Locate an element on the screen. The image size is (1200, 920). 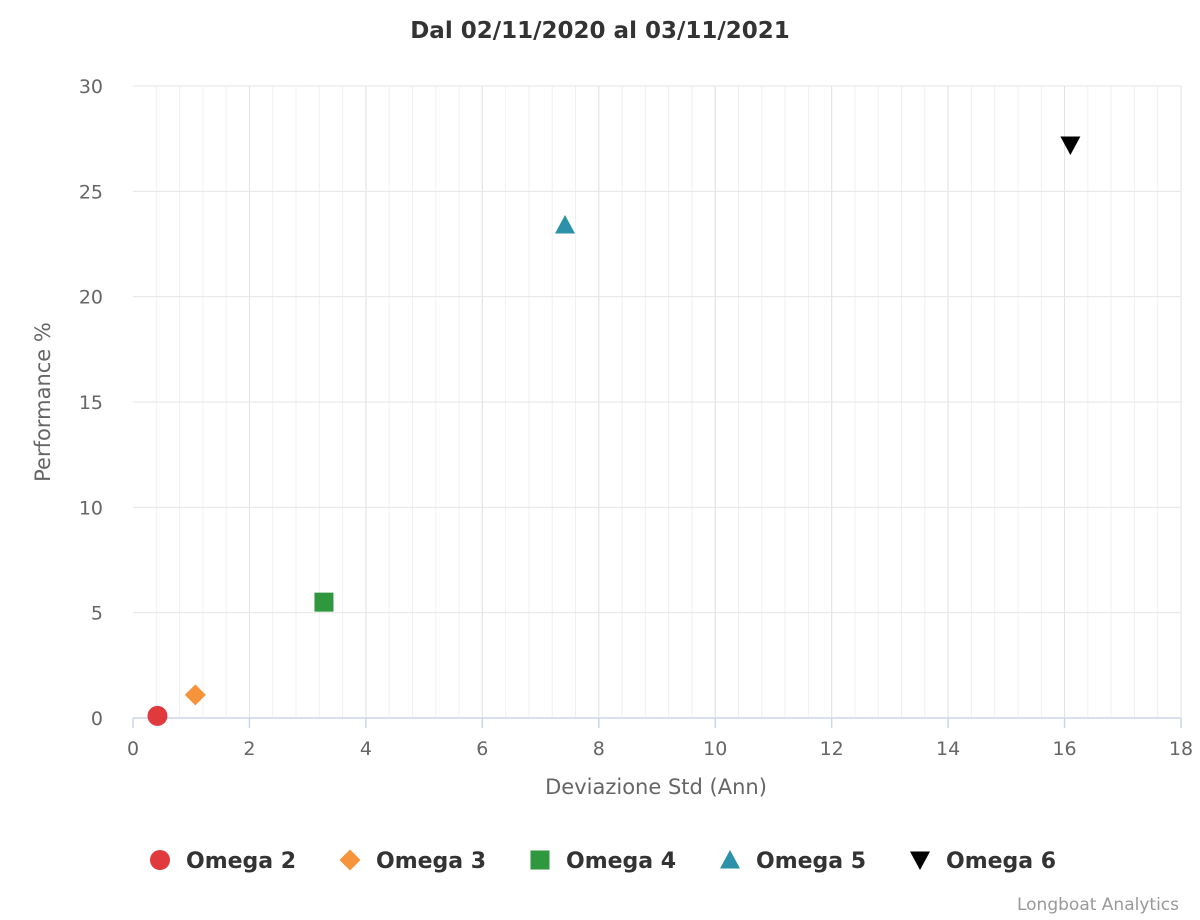
y-tick-label: 0 is located at coordinates (97, 719).